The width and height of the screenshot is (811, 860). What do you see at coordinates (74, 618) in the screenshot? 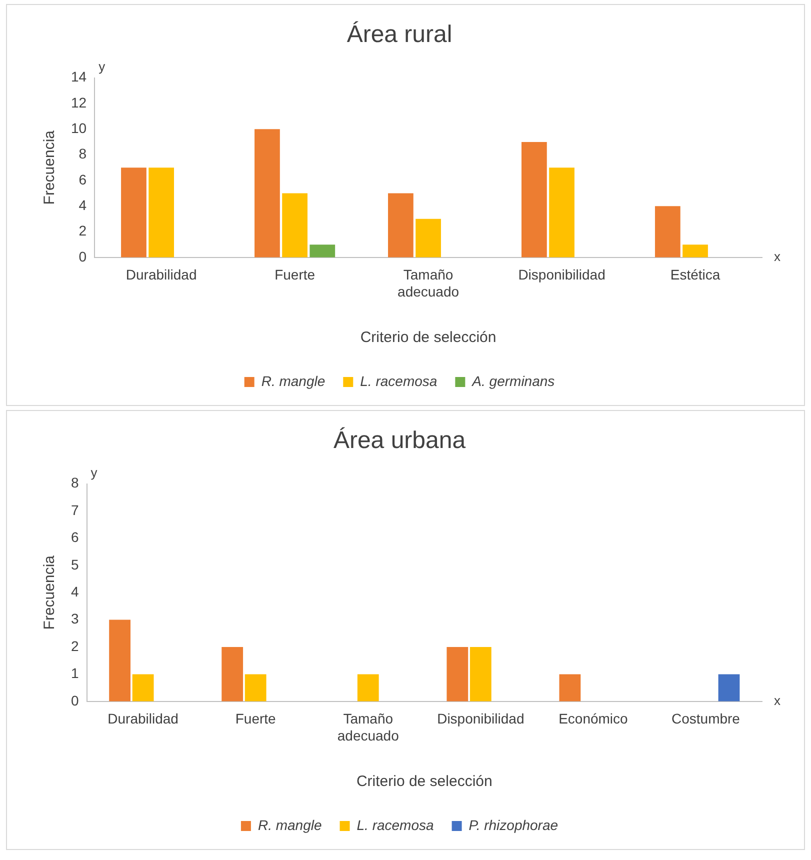
I see `y-tick-label: 3` at bounding box center [74, 618].